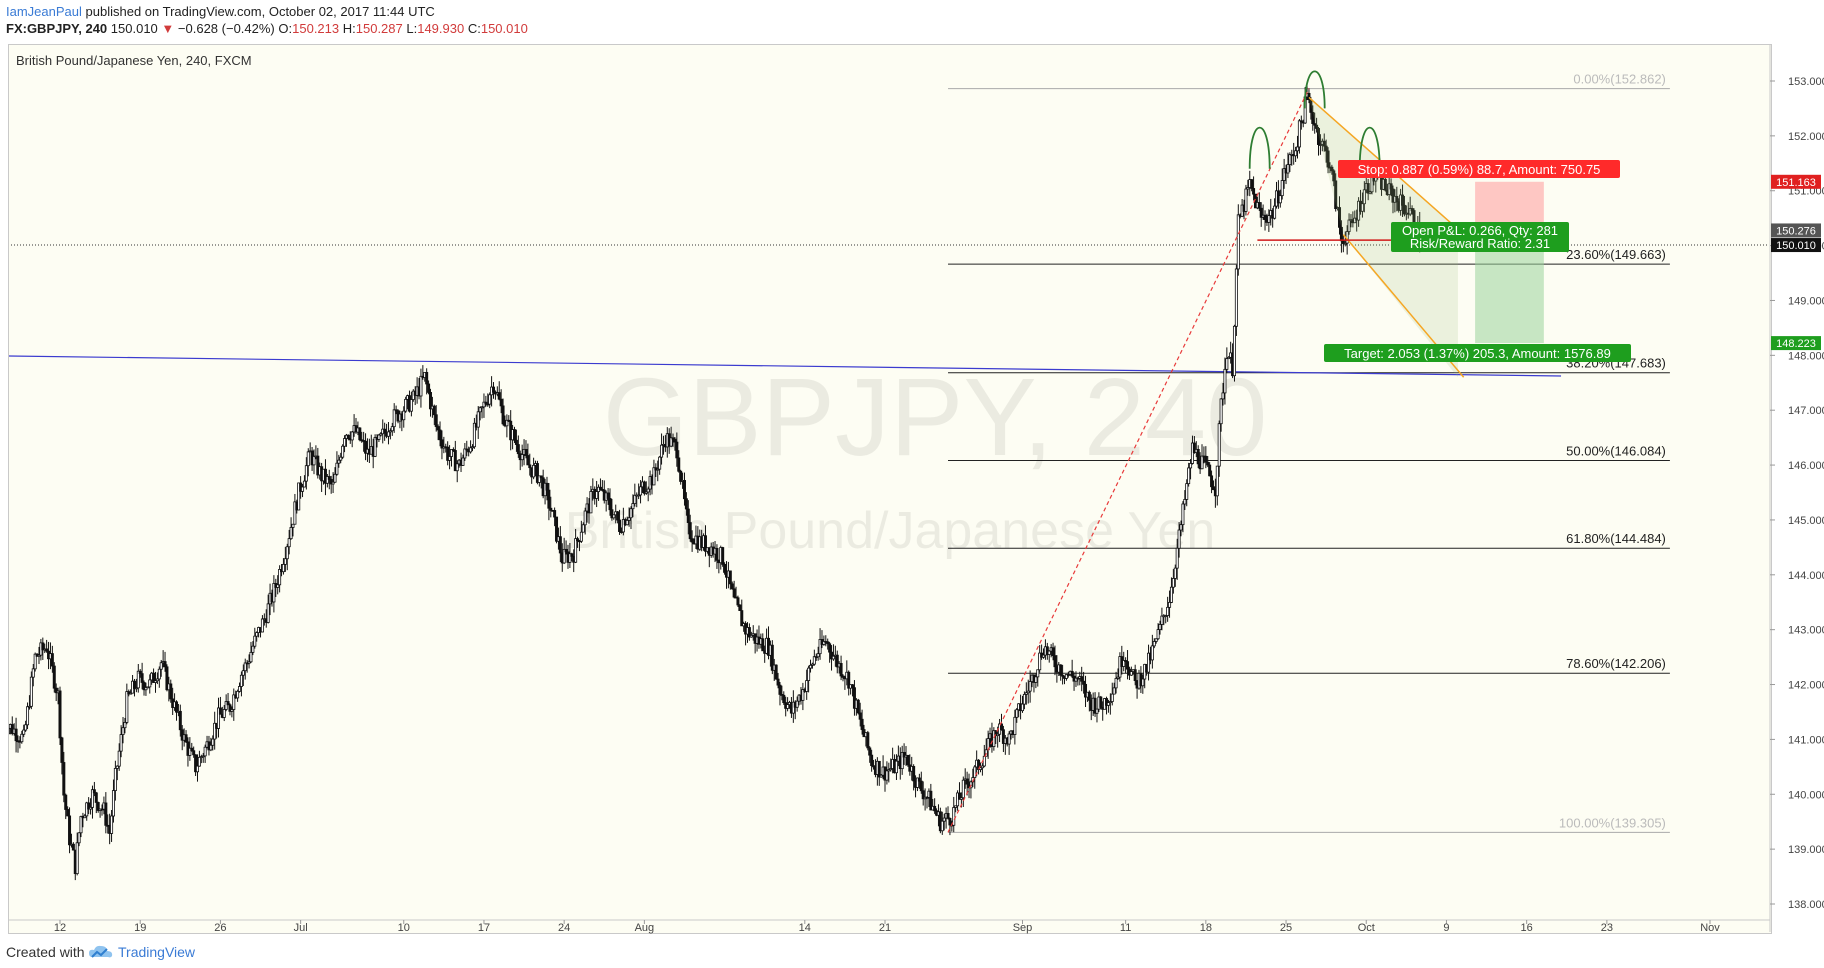 This screenshot has height=968, width=1824. Describe the element at coordinates (220, 928) in the screenshot. I see `time-tick-label: 26` at that location.